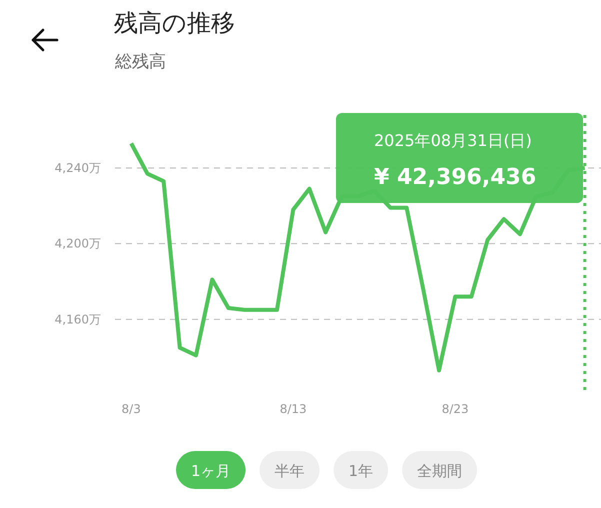 Image resolution: width=601 pixels, height=508 pixels. Describe the element at coordinates (131, 409) in the screenshot. I see `x-tick-label: 8/3` at that location.